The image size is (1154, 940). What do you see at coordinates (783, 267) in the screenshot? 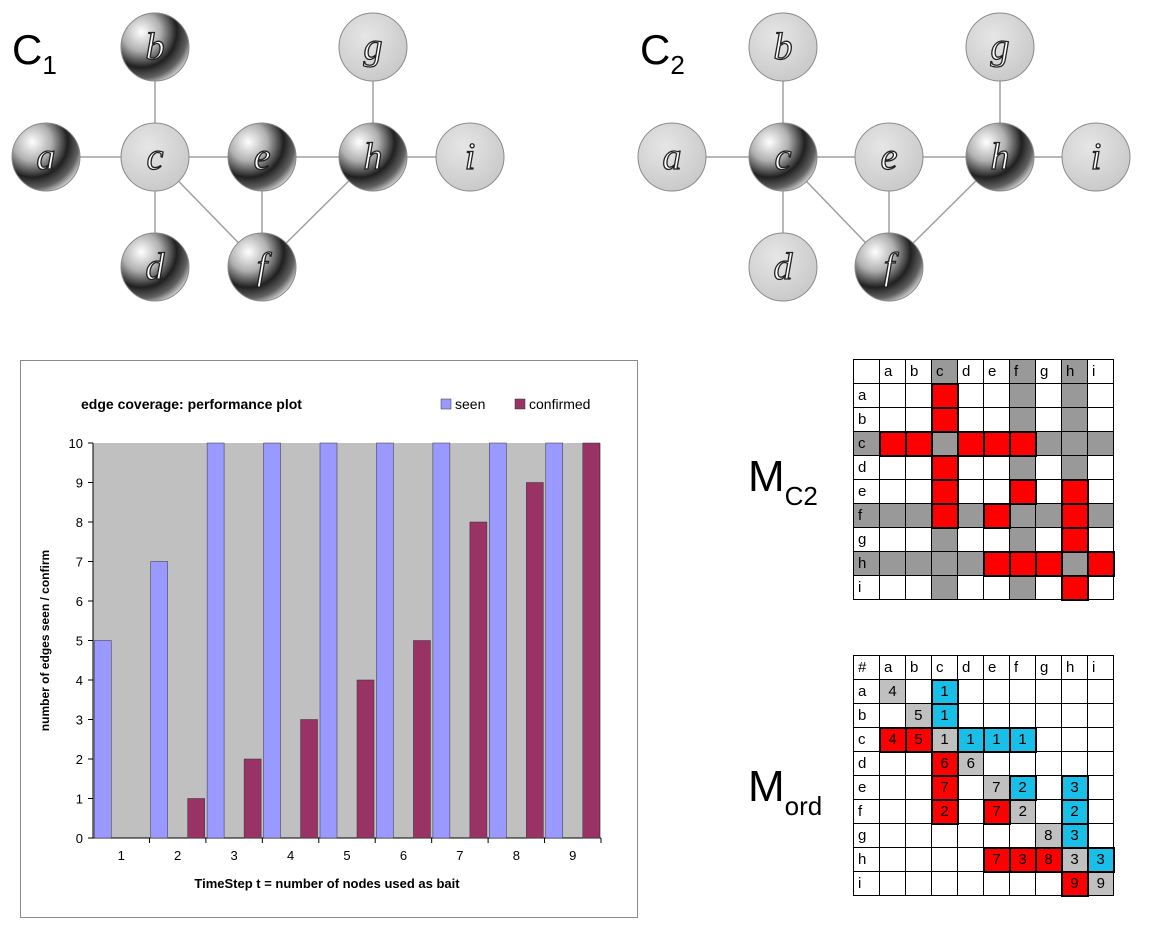
I see `node-d` at bounding box center [783, 267].